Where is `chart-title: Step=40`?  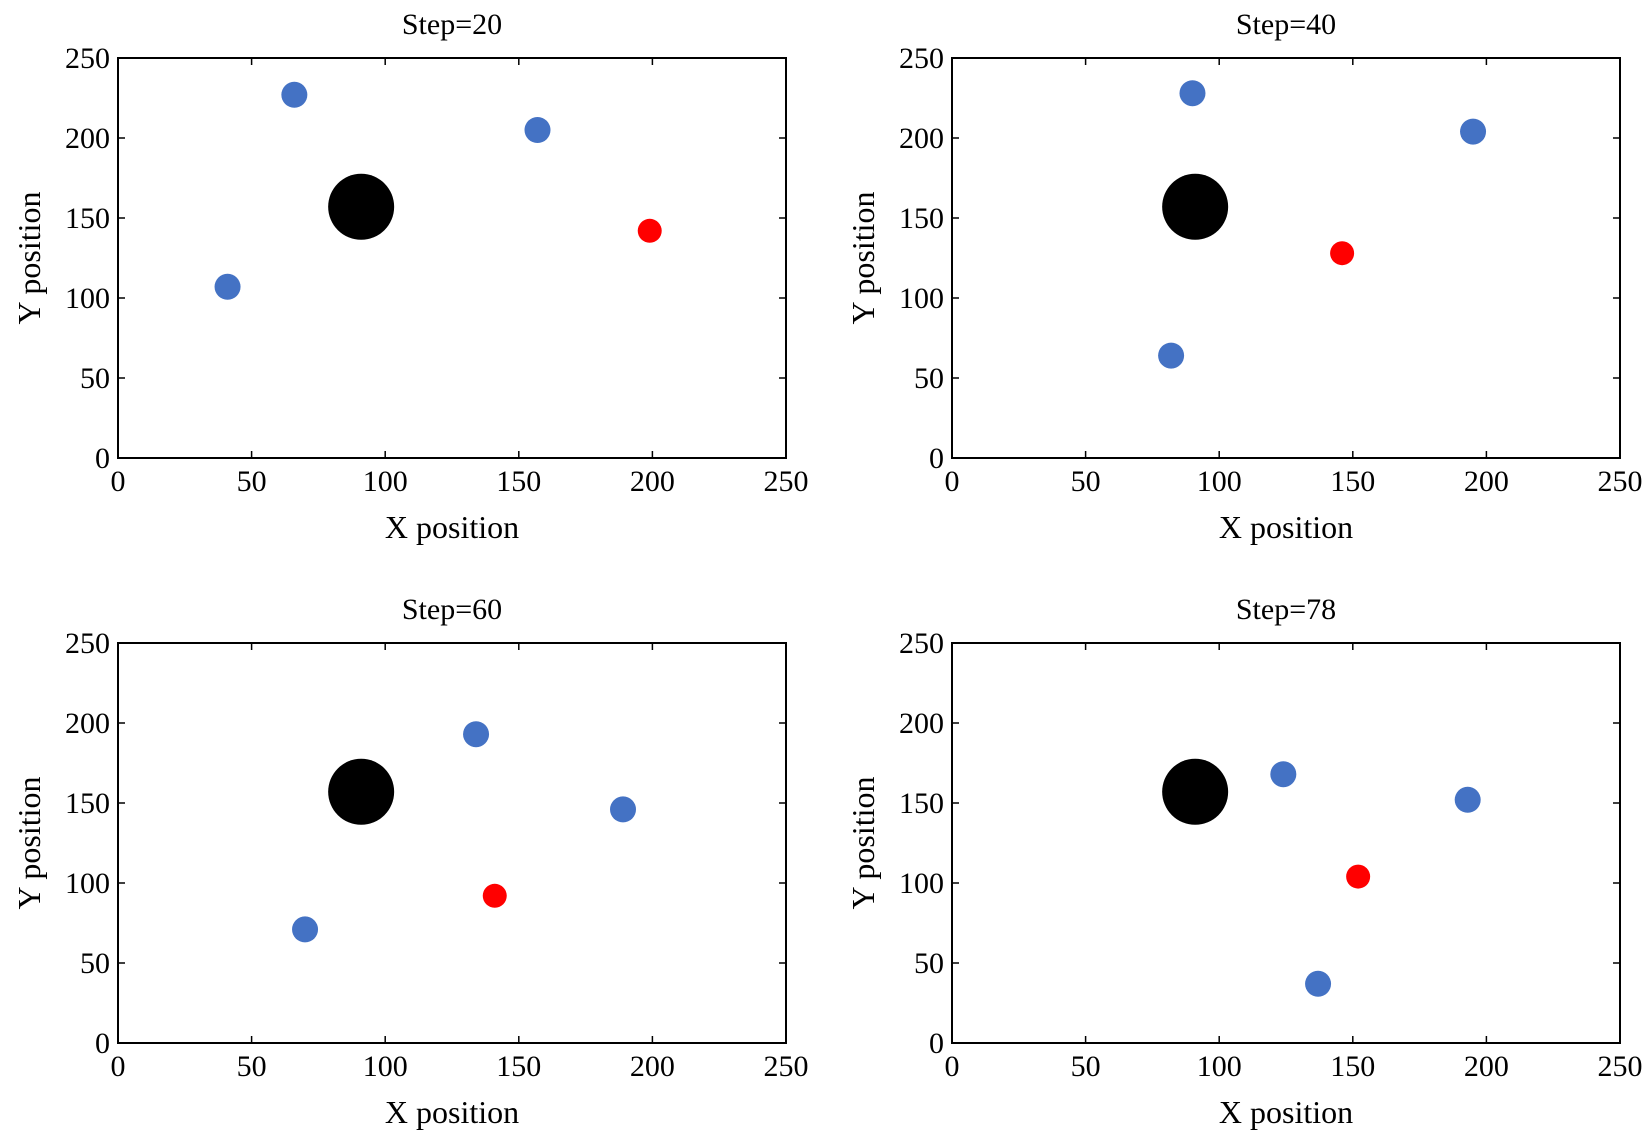 chart-title: Step=40 is located at coordinates (1286, 24).